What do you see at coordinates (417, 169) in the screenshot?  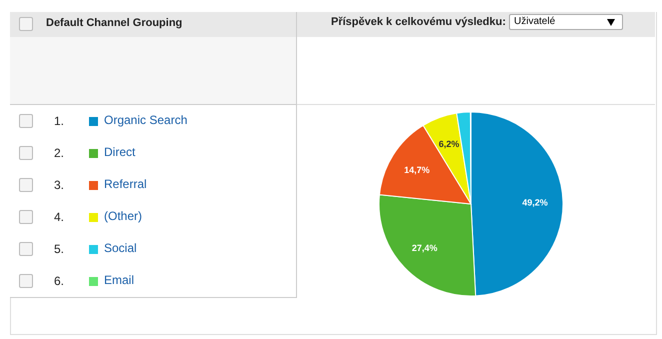 I see `data-label: 14,7%` at bounding box center [417, 169].